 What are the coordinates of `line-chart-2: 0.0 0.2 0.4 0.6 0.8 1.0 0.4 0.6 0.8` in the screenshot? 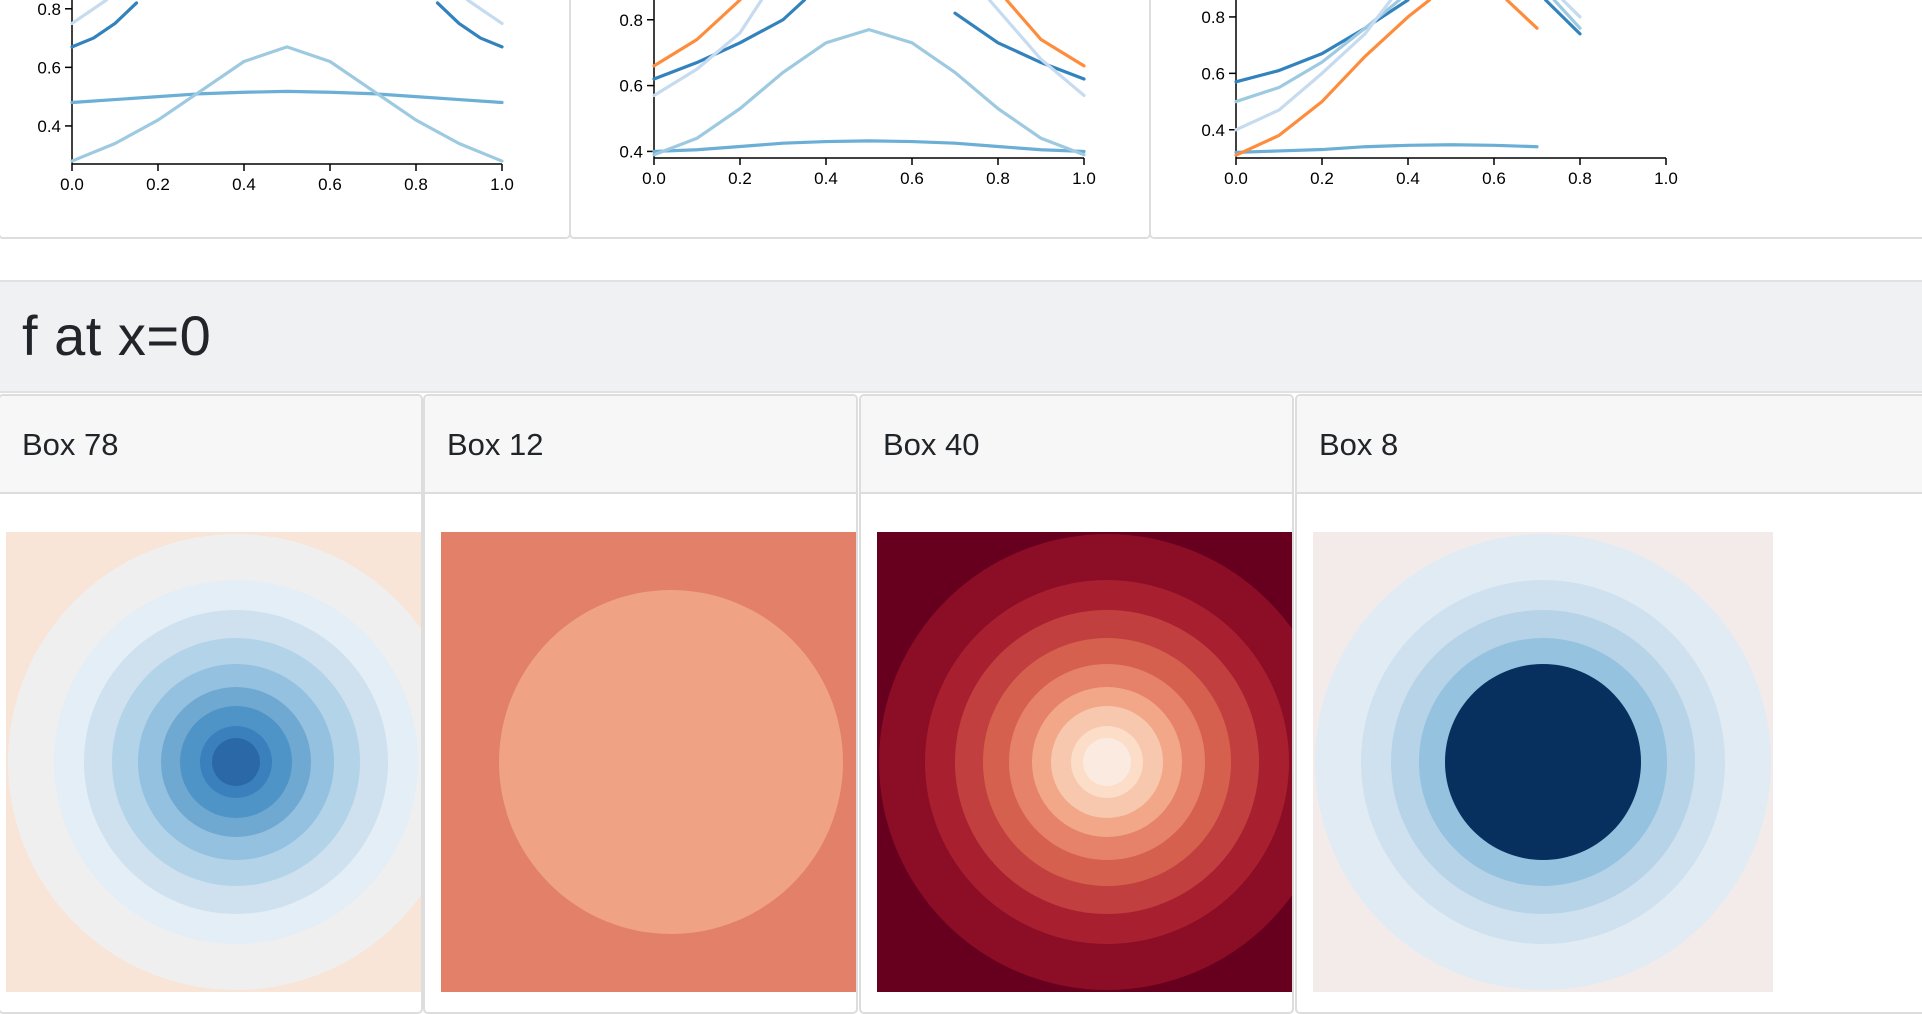 It's located at (857, 94).